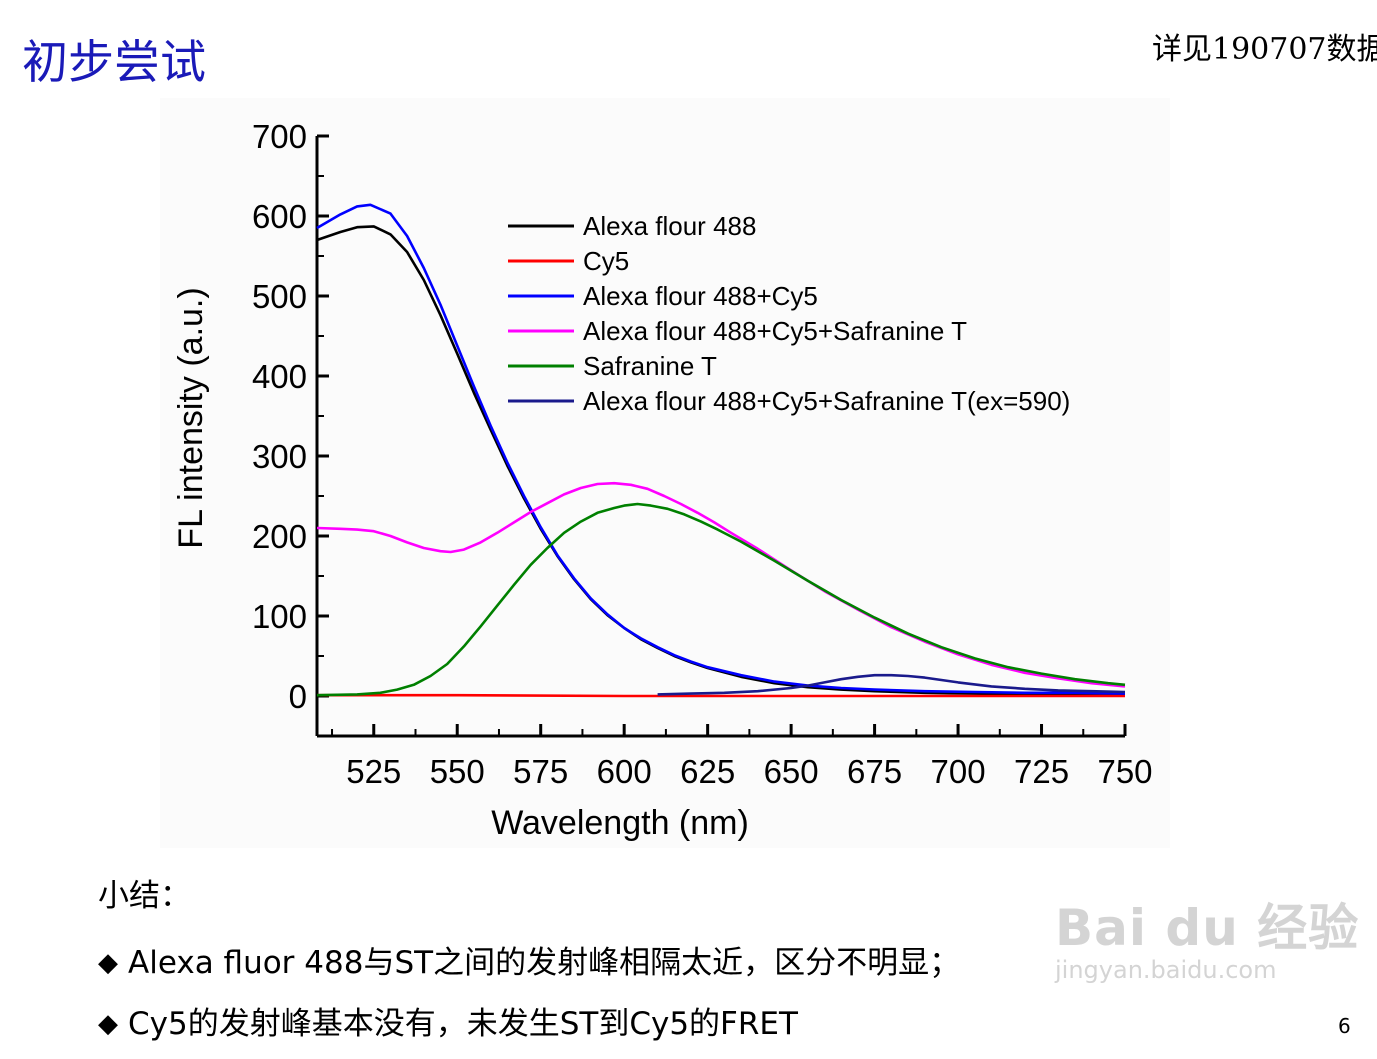 The width and height of the screenshot is (1377, 1059). Describe the element at coordinates (1264, 49) in the screenshot. I see `reference-note: 详见190707数据` at that location.